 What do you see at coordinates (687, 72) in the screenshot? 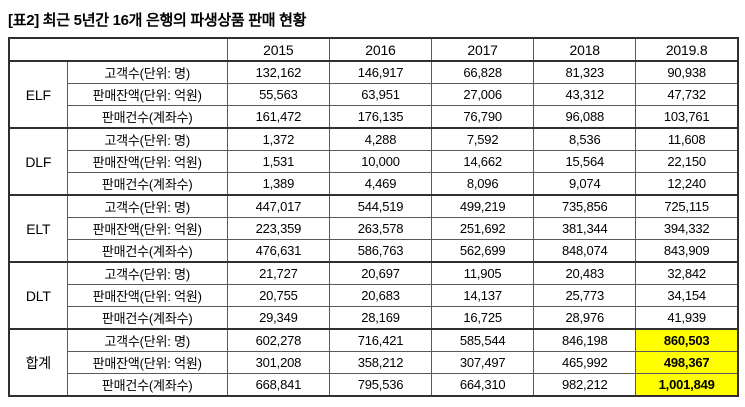
I see `value-cell: 90,938` at bounding box center [687, 72].